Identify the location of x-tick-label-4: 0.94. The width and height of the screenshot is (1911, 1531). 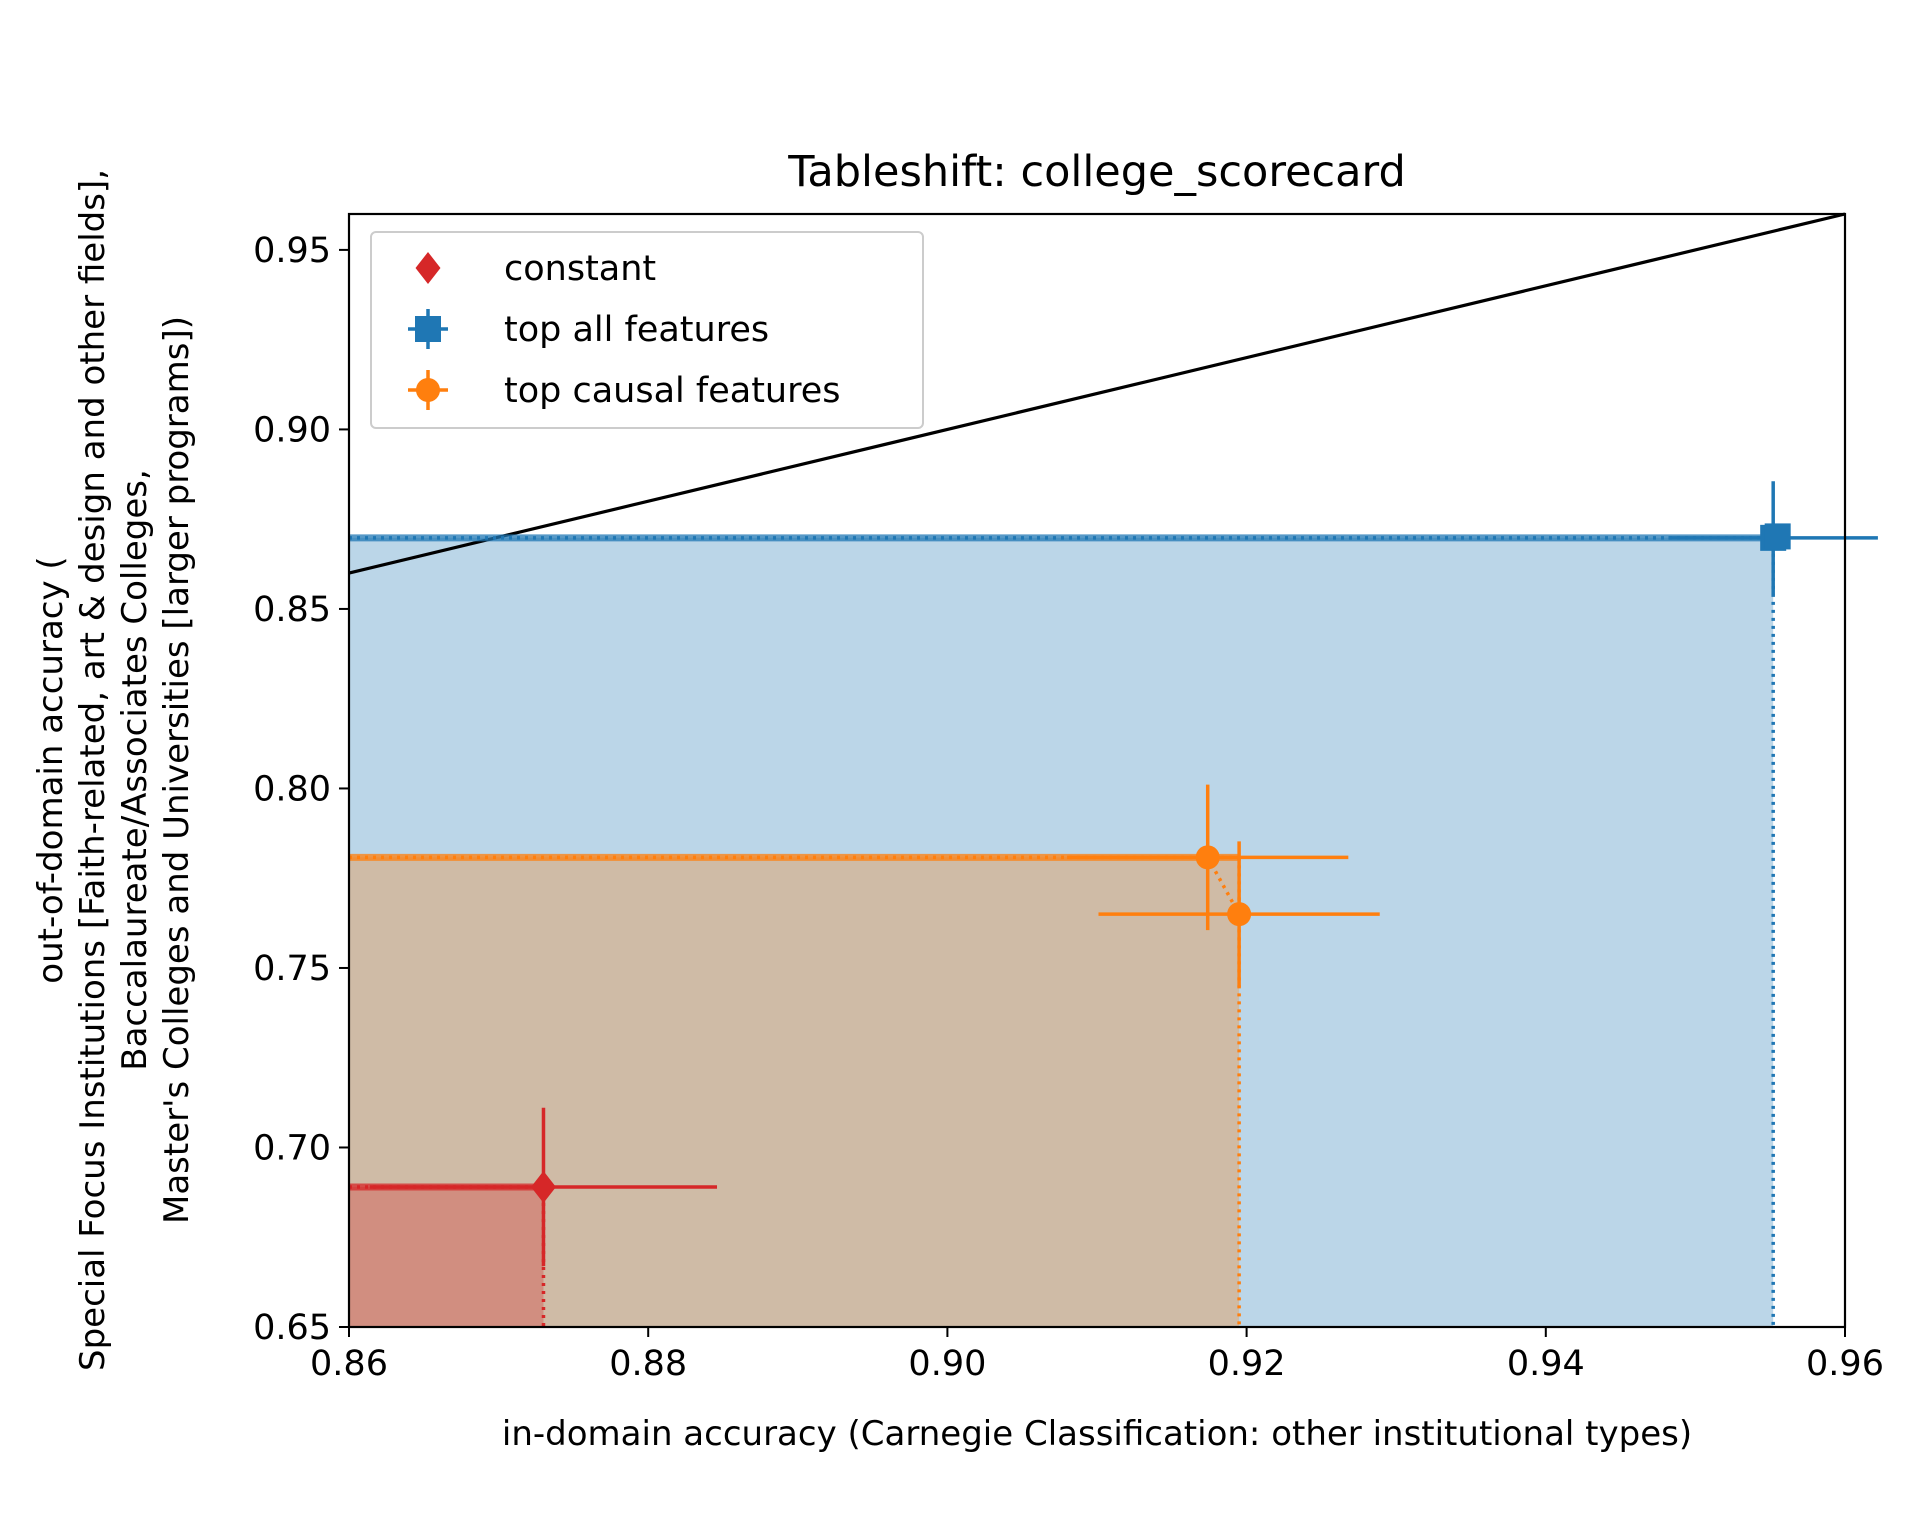
(1546, 1364).